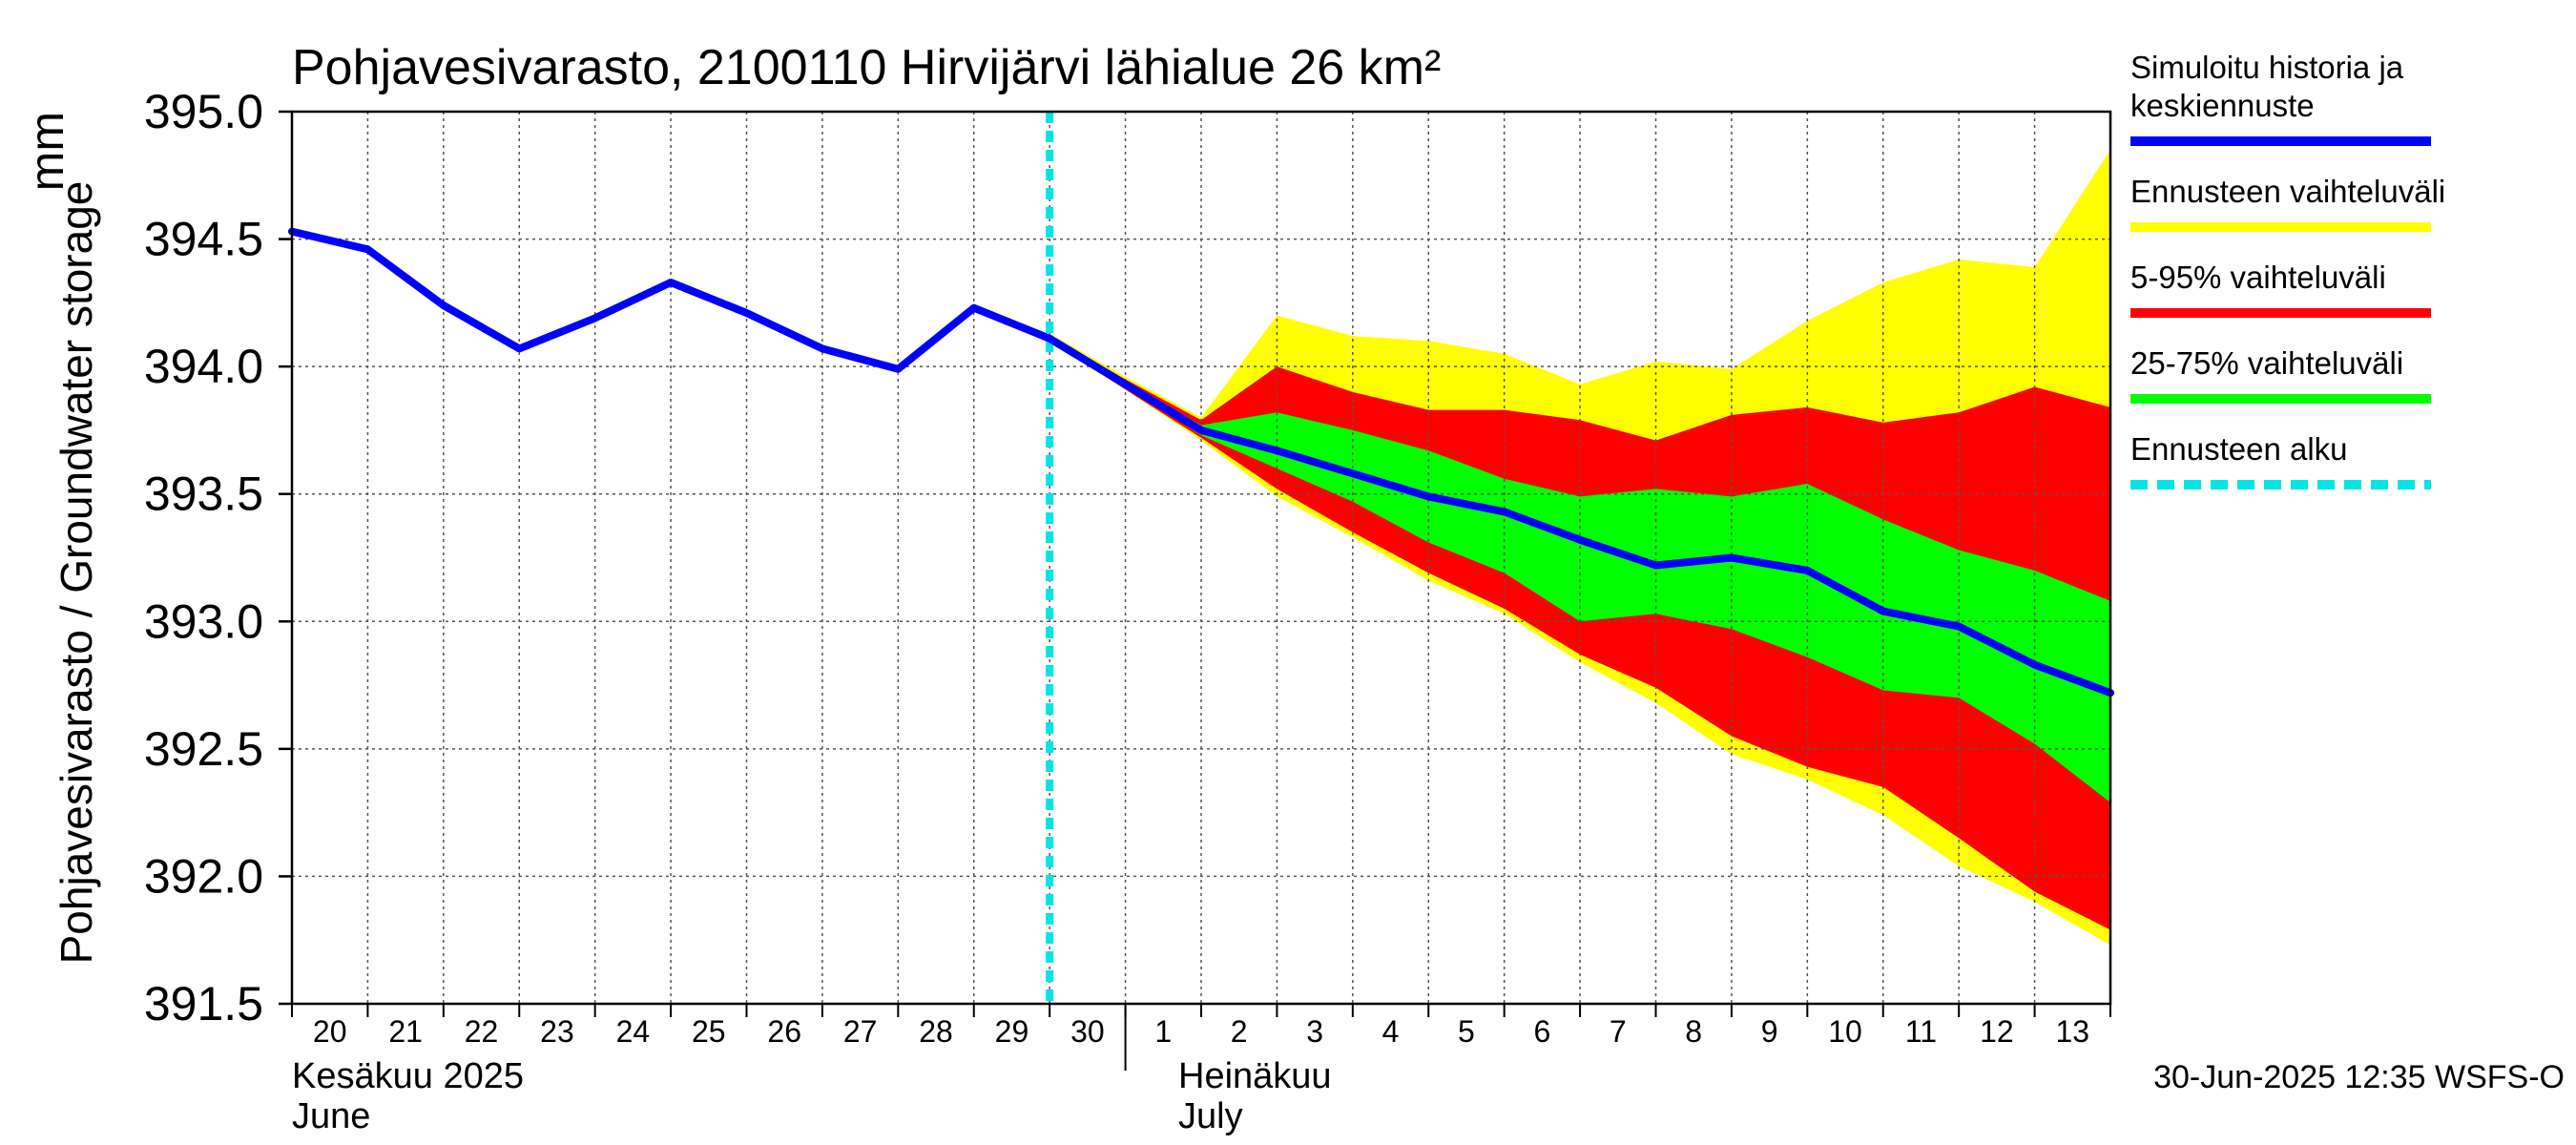  What do you see at coordinates (76, 573) in the screenshot?
I see `y-axis-label: Pohjavesivarasto / Groundwater storage` at bounding box center [76, 573].